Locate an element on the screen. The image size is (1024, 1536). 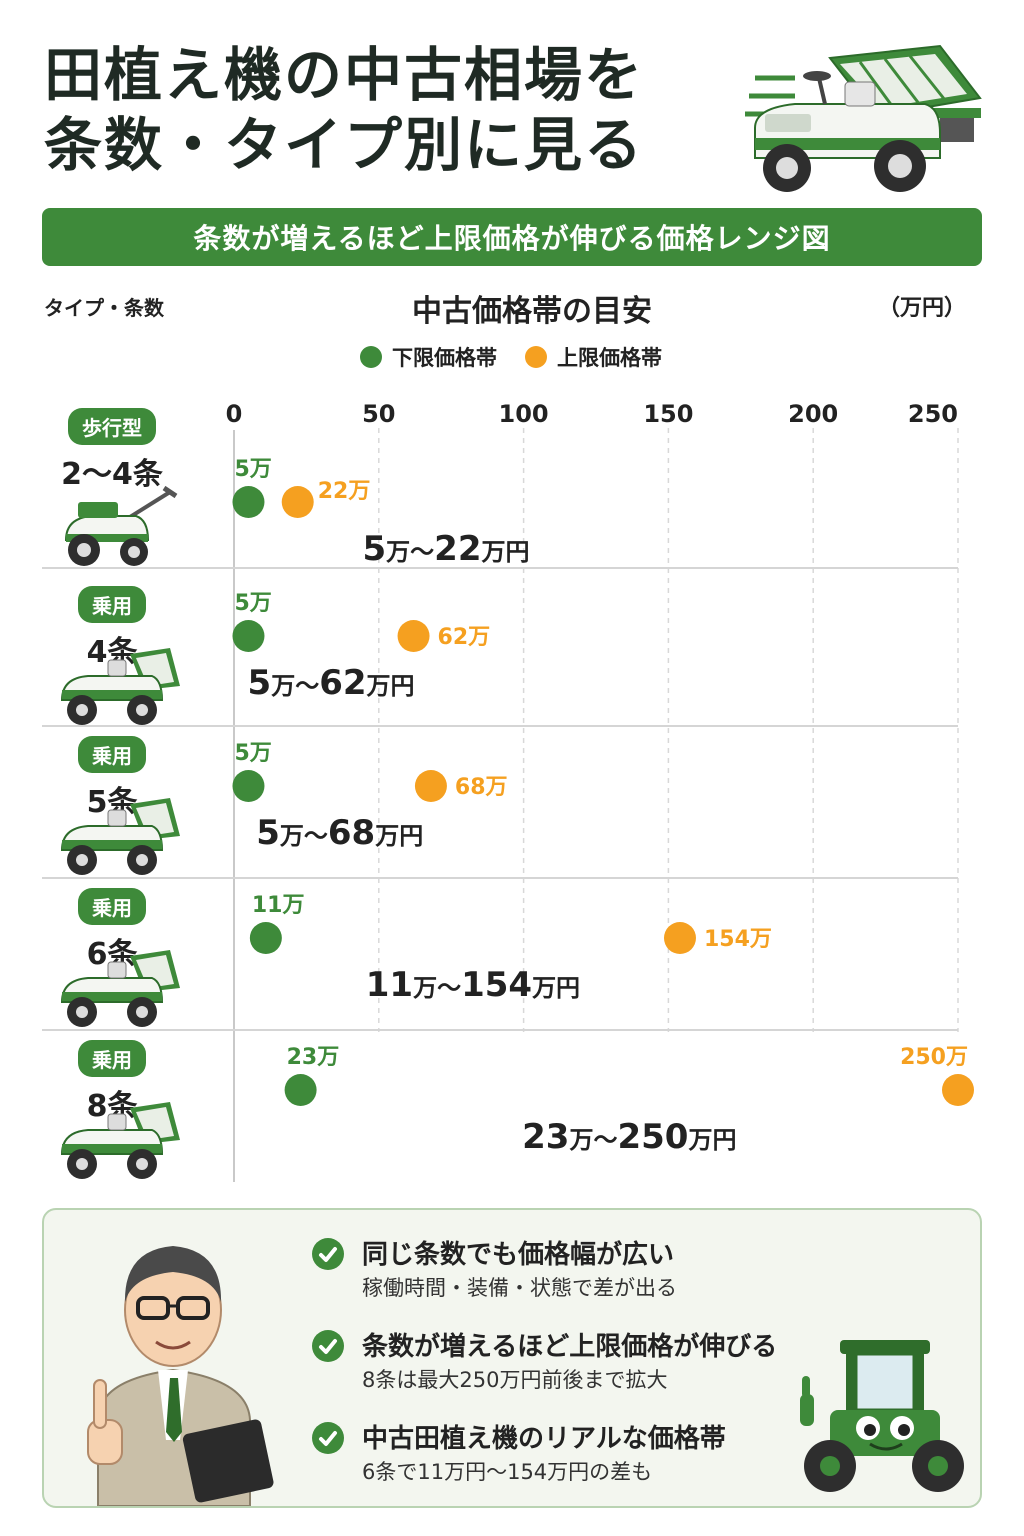
tractor-mascot-icon is located at coordinates (882, 1416).